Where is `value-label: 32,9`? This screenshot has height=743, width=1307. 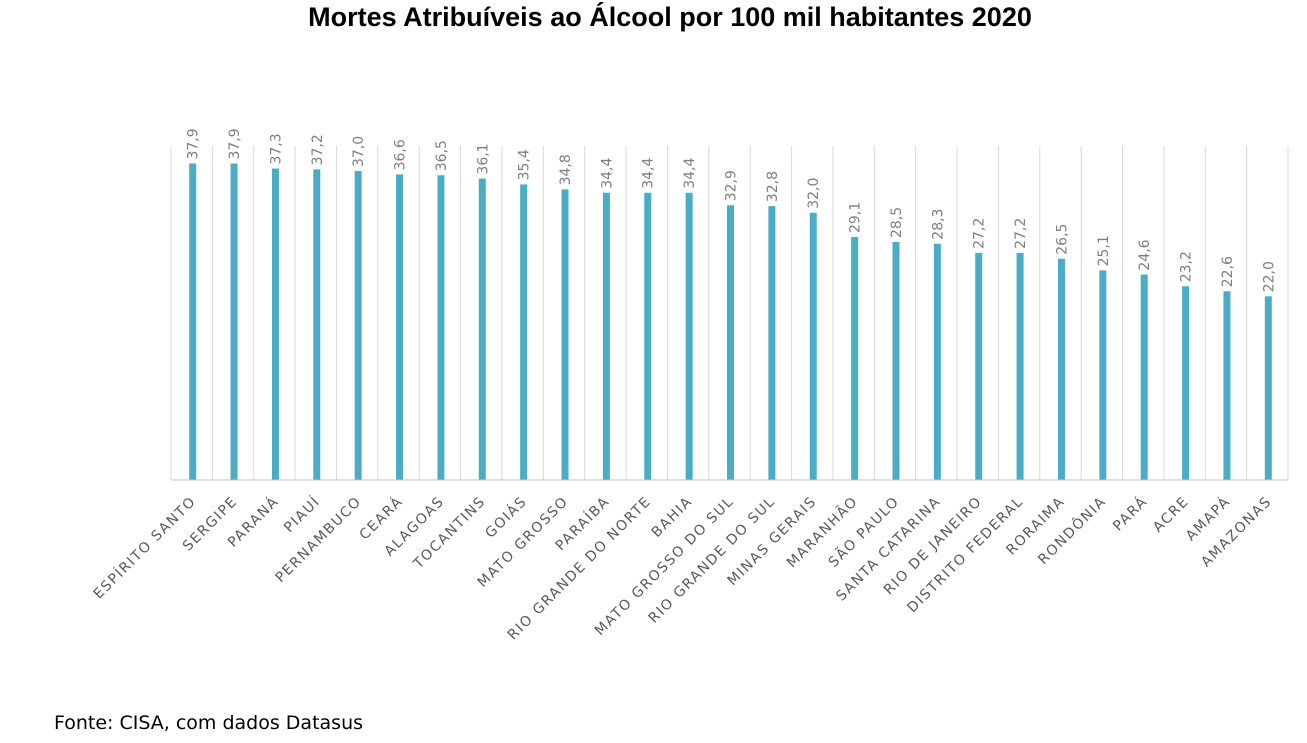 value-label: 32,9 is located at coordinates (732, 185).